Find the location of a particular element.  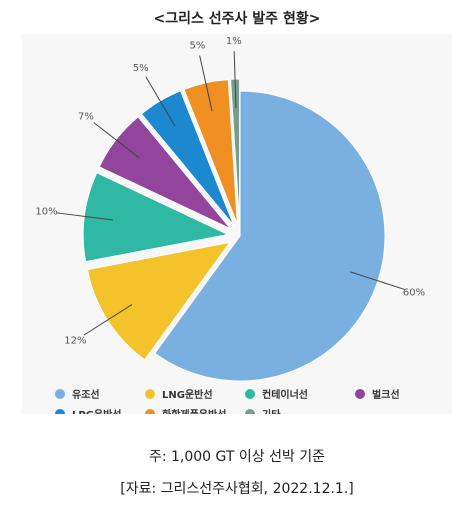

legend-label-4: 벌크선 is located at coordinates (386, 394).